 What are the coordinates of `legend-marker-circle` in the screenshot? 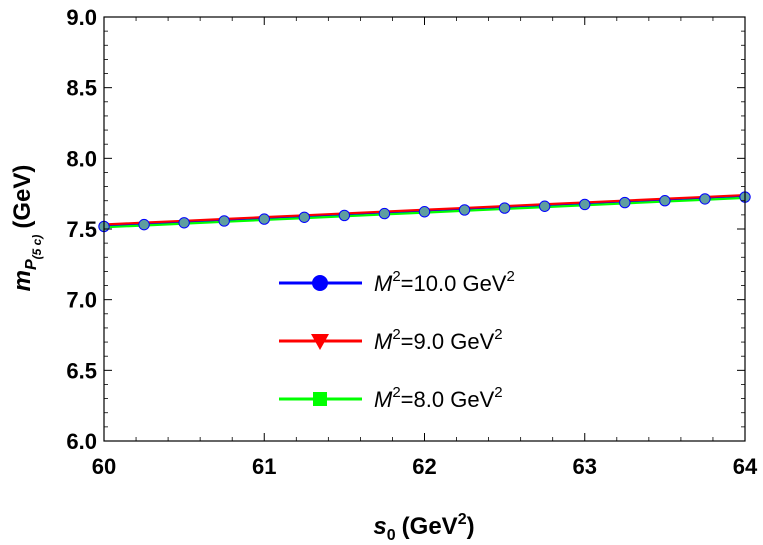 It's located at (320, 283).